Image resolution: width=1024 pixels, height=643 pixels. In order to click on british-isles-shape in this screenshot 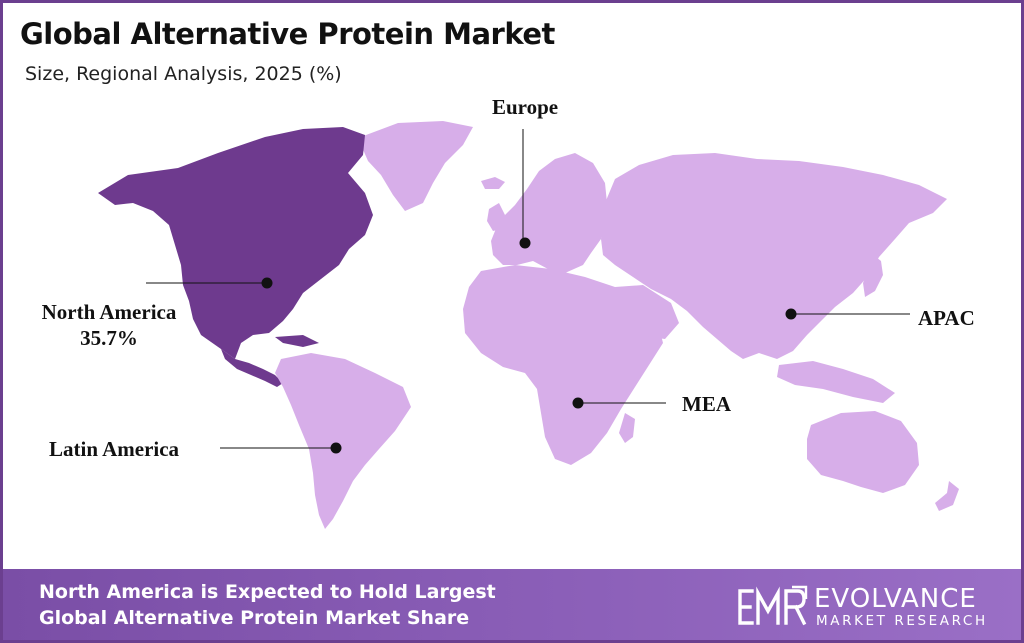, I will do `click(496, 217)`.